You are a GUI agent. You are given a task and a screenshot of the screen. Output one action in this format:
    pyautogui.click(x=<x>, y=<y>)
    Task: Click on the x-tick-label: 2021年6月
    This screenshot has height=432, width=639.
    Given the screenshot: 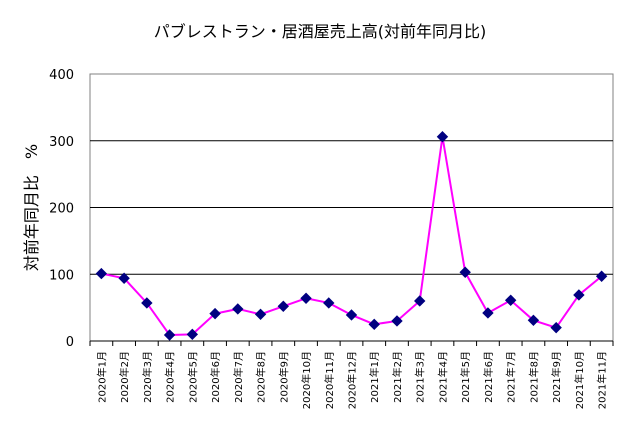 What is the action you would take?
    pyautogui.click(x=488, y=377)
    